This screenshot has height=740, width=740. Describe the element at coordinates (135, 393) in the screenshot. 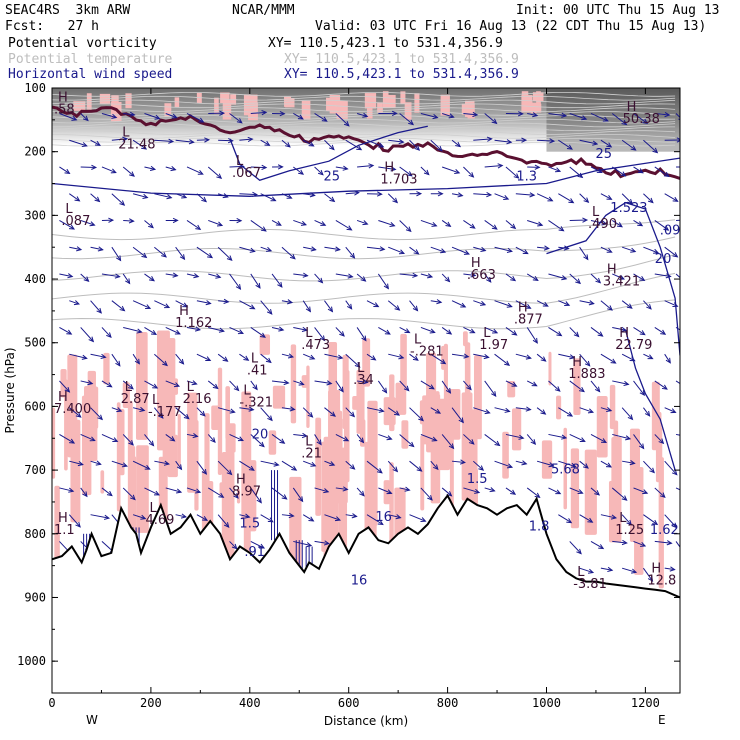

I see `contour-label: L2.87` at that location.